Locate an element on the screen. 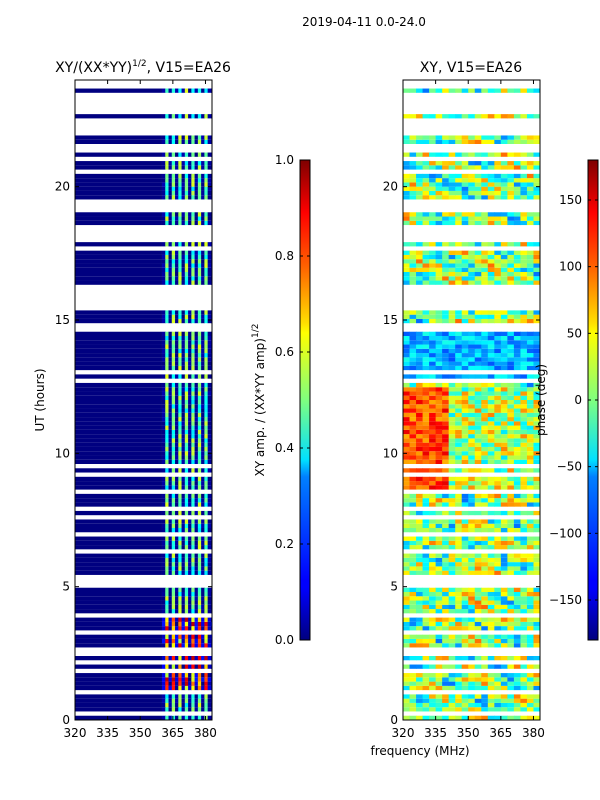  figure-suptitle: 2019-04-11 0.0-24.0 is located at coordinates (364, 22).